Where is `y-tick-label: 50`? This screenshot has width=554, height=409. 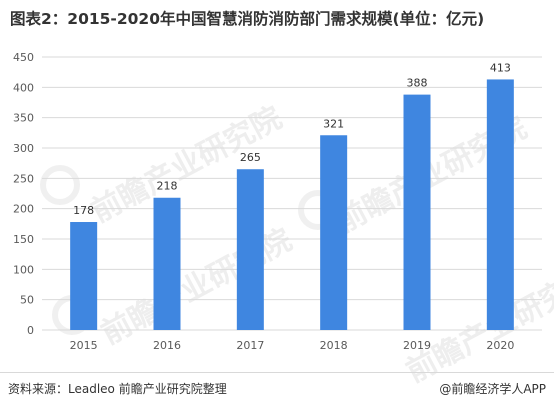 y-tick-label: 50 is located at coordinates (27, 300).